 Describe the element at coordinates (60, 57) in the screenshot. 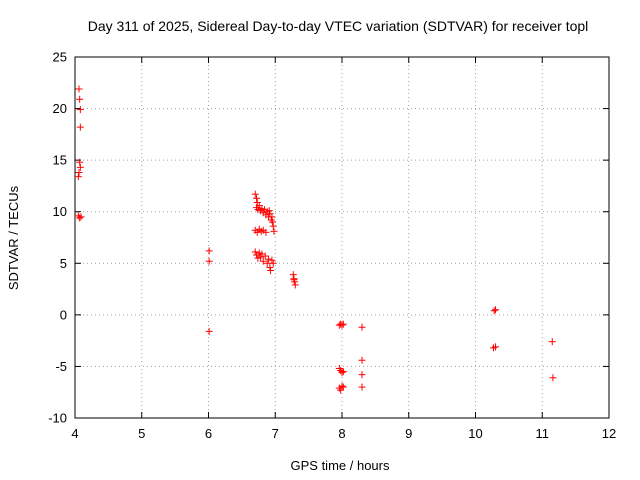

I see `y-tick-label: 25` at that location.